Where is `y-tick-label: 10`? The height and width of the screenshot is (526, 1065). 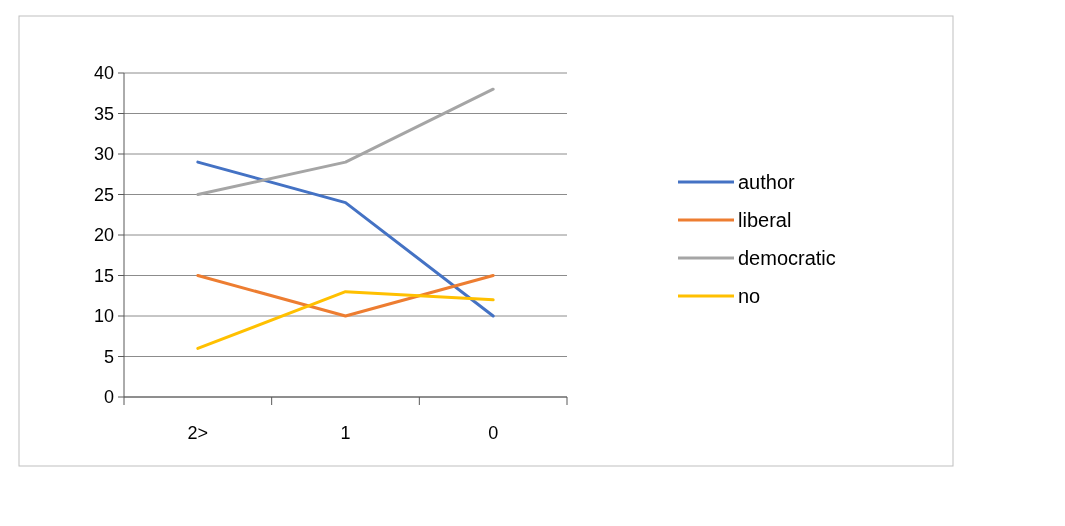
y-tick-label: 10 is located at coordinates (103, 316).